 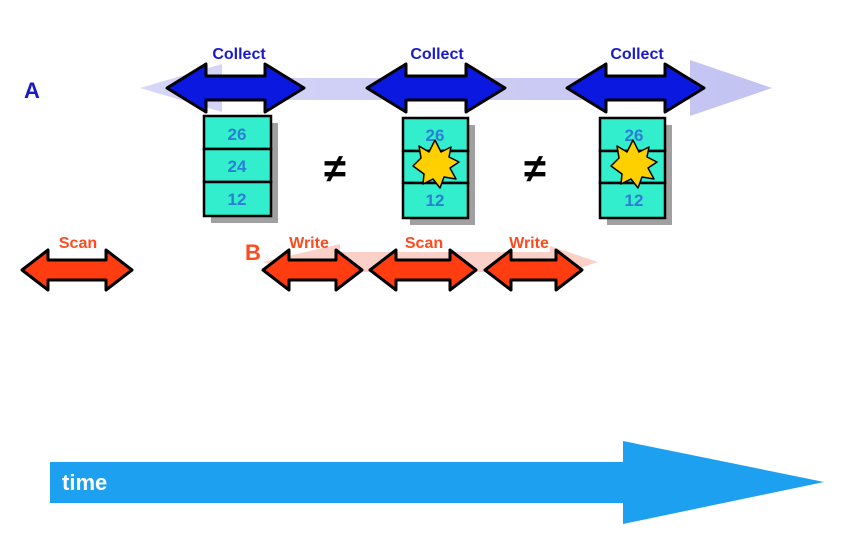 What do you see at coordinates (424, 243) in the screenshot?
I see `scan-label-2: Scan` at bounding box center [424, 243].